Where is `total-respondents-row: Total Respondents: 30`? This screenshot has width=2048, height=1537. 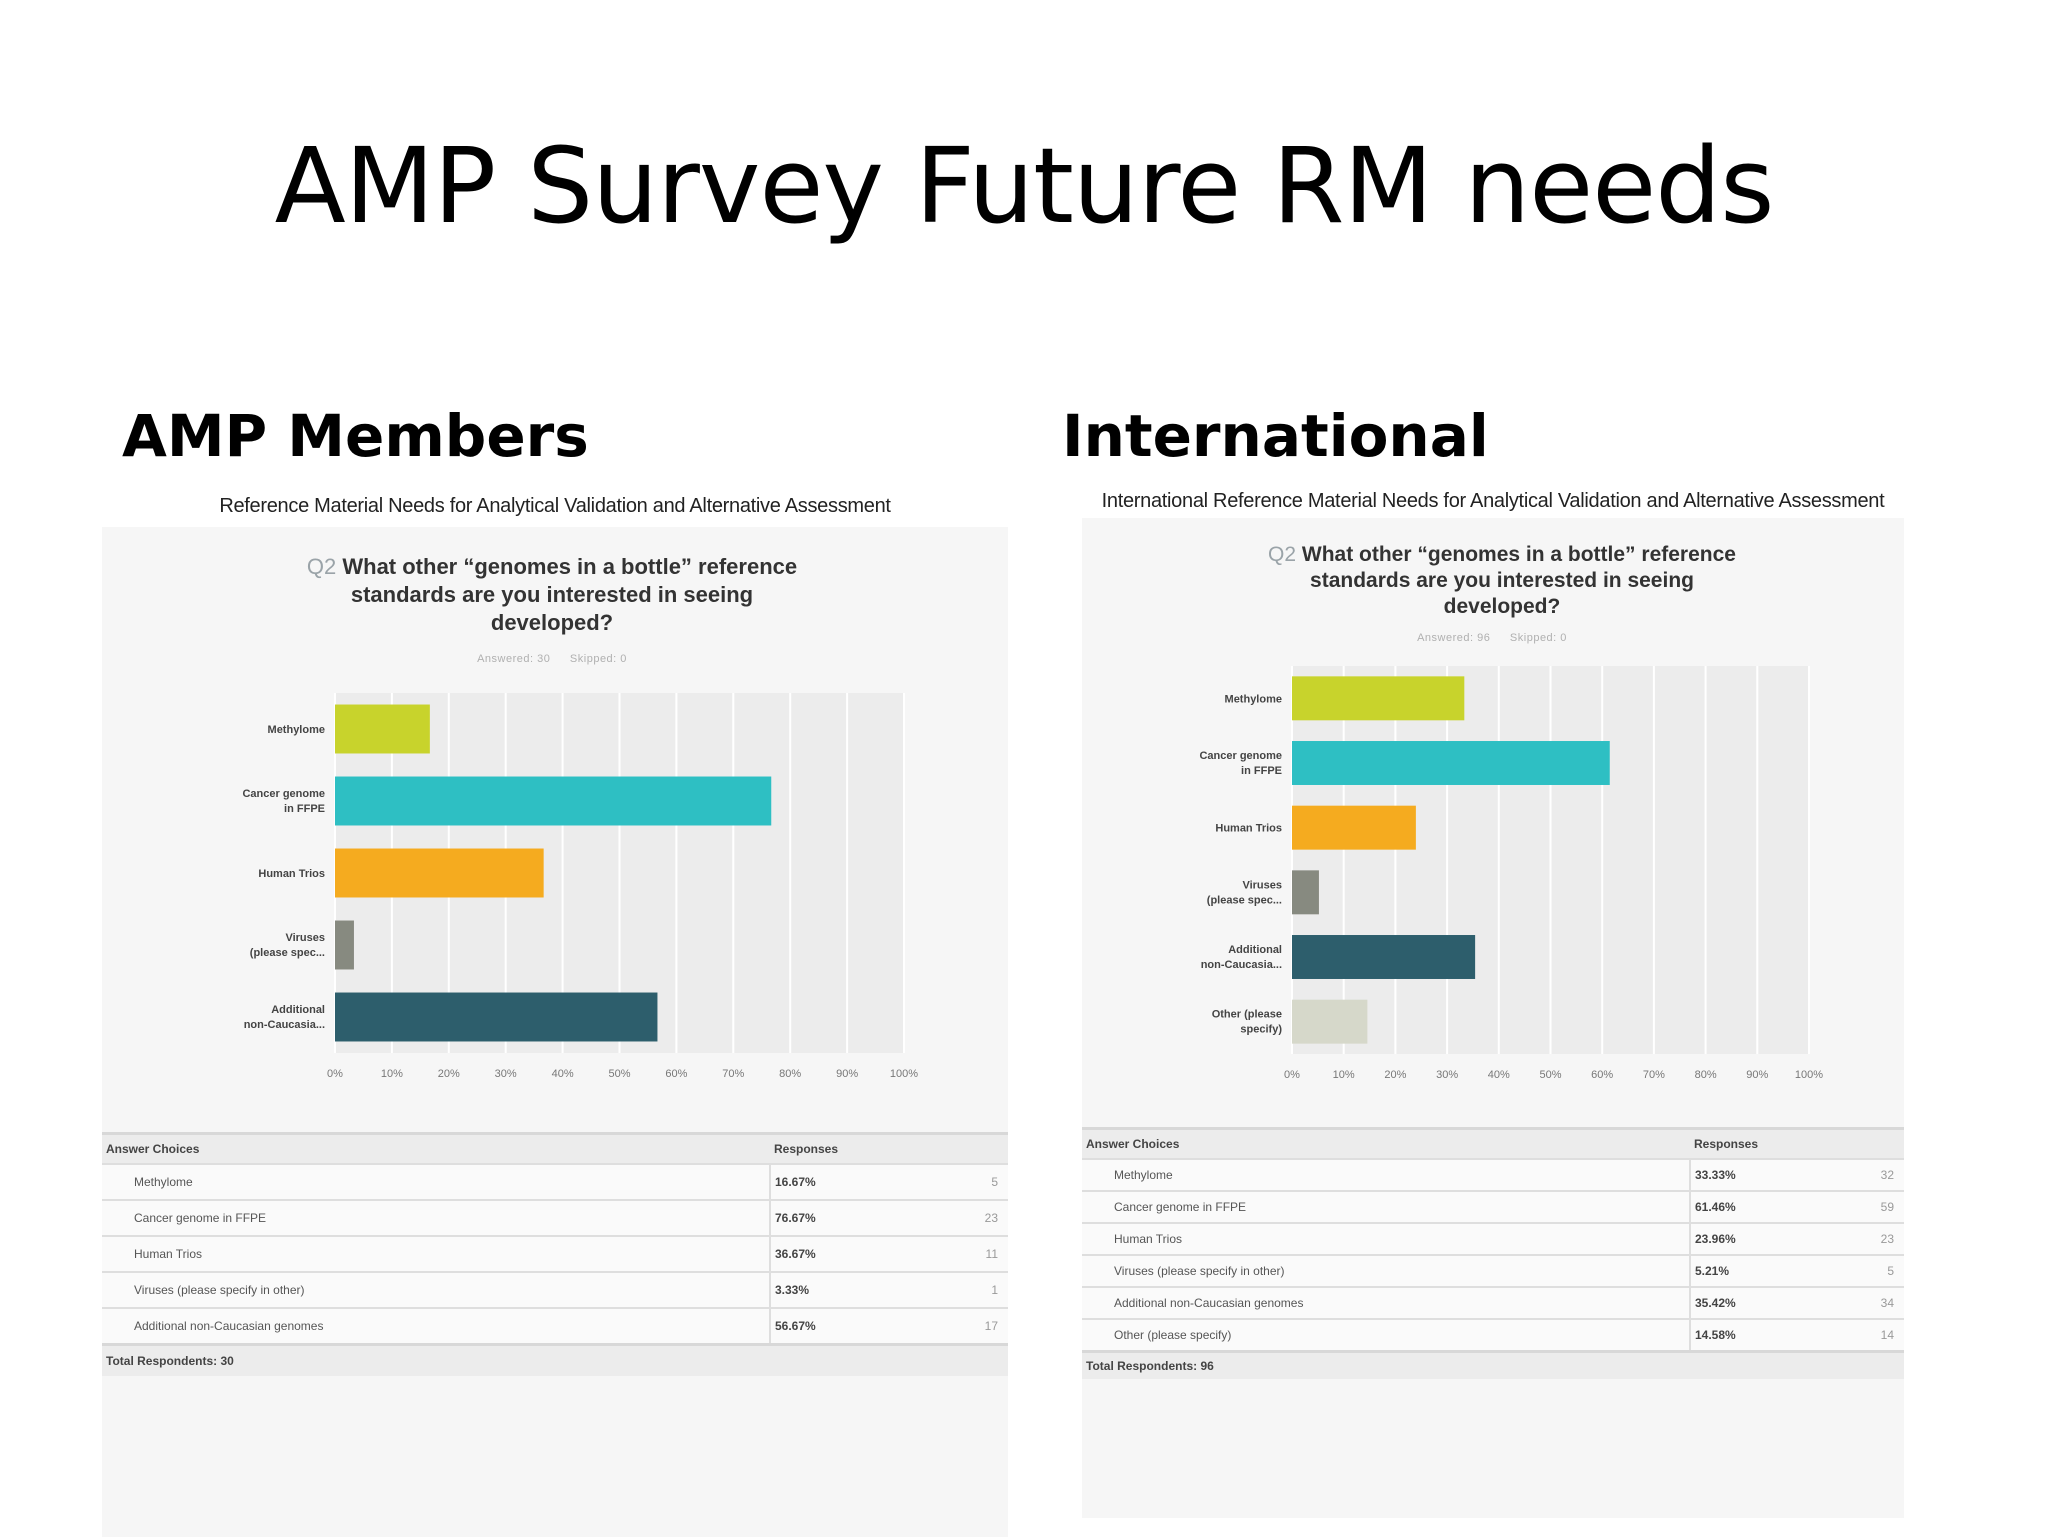 total-respondents-row: Total Respondents: 30 is located at coordinates (555, 1359).